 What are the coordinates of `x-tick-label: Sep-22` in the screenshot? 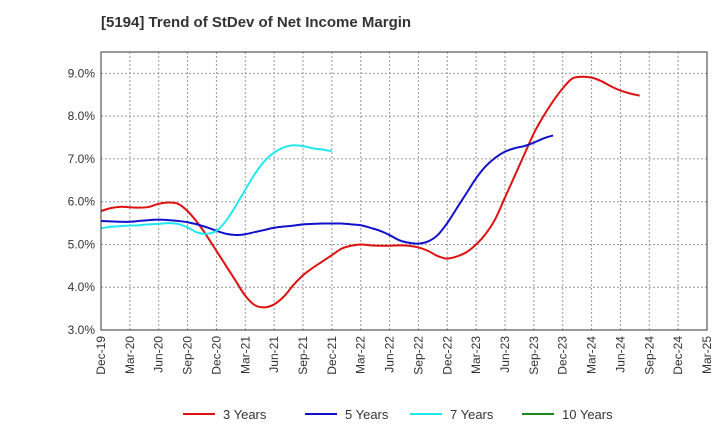 It's located at (418, 355).